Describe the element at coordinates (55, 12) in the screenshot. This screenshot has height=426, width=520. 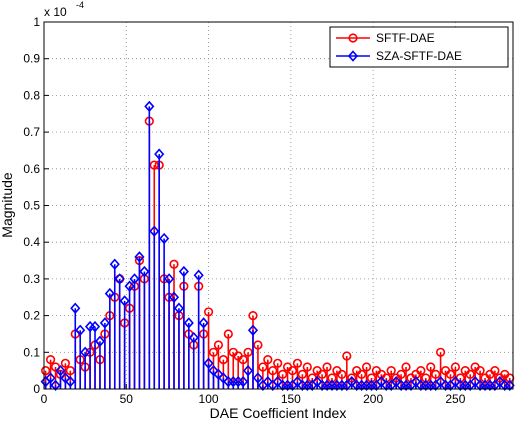
I see `y-multiplier: x 10` at that location.